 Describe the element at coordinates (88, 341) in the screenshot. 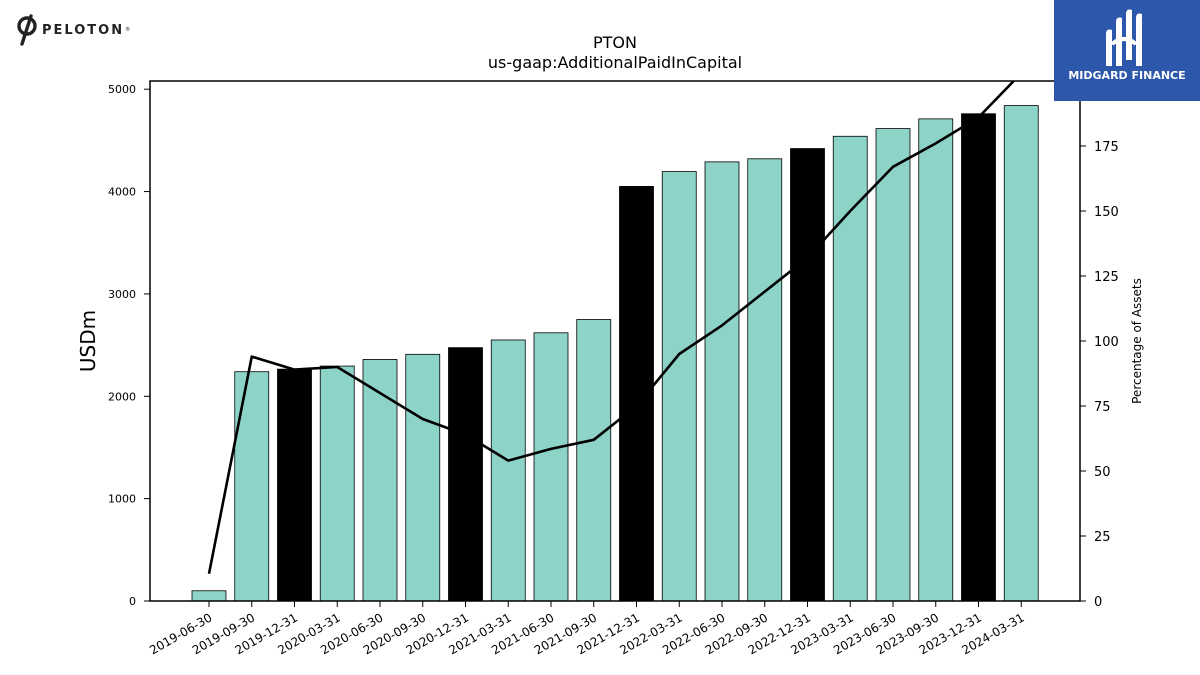

I see `y-axis-label: USDm` at that location.